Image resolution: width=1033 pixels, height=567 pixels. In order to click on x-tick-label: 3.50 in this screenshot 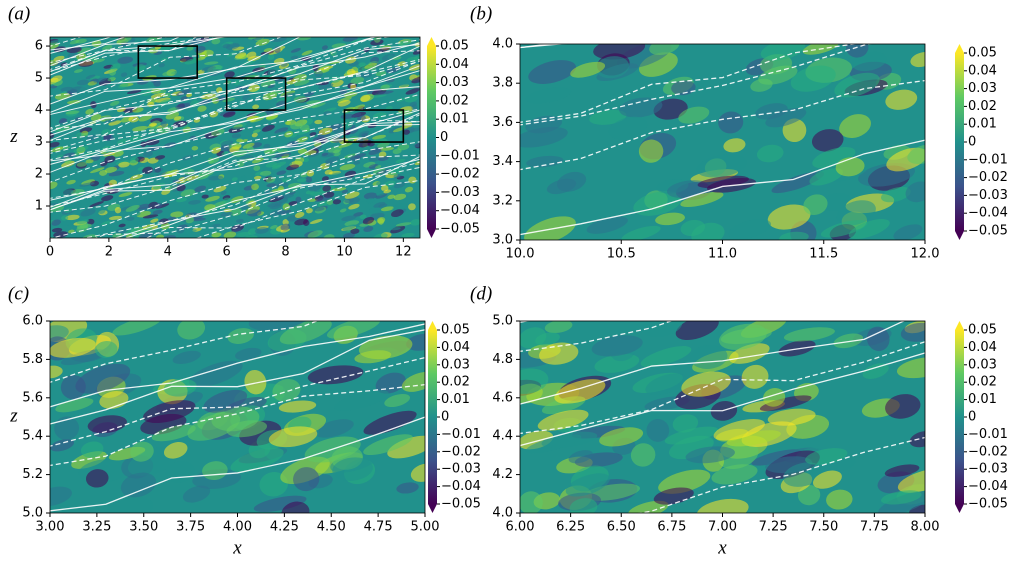, I will do `click(143, 527)`.